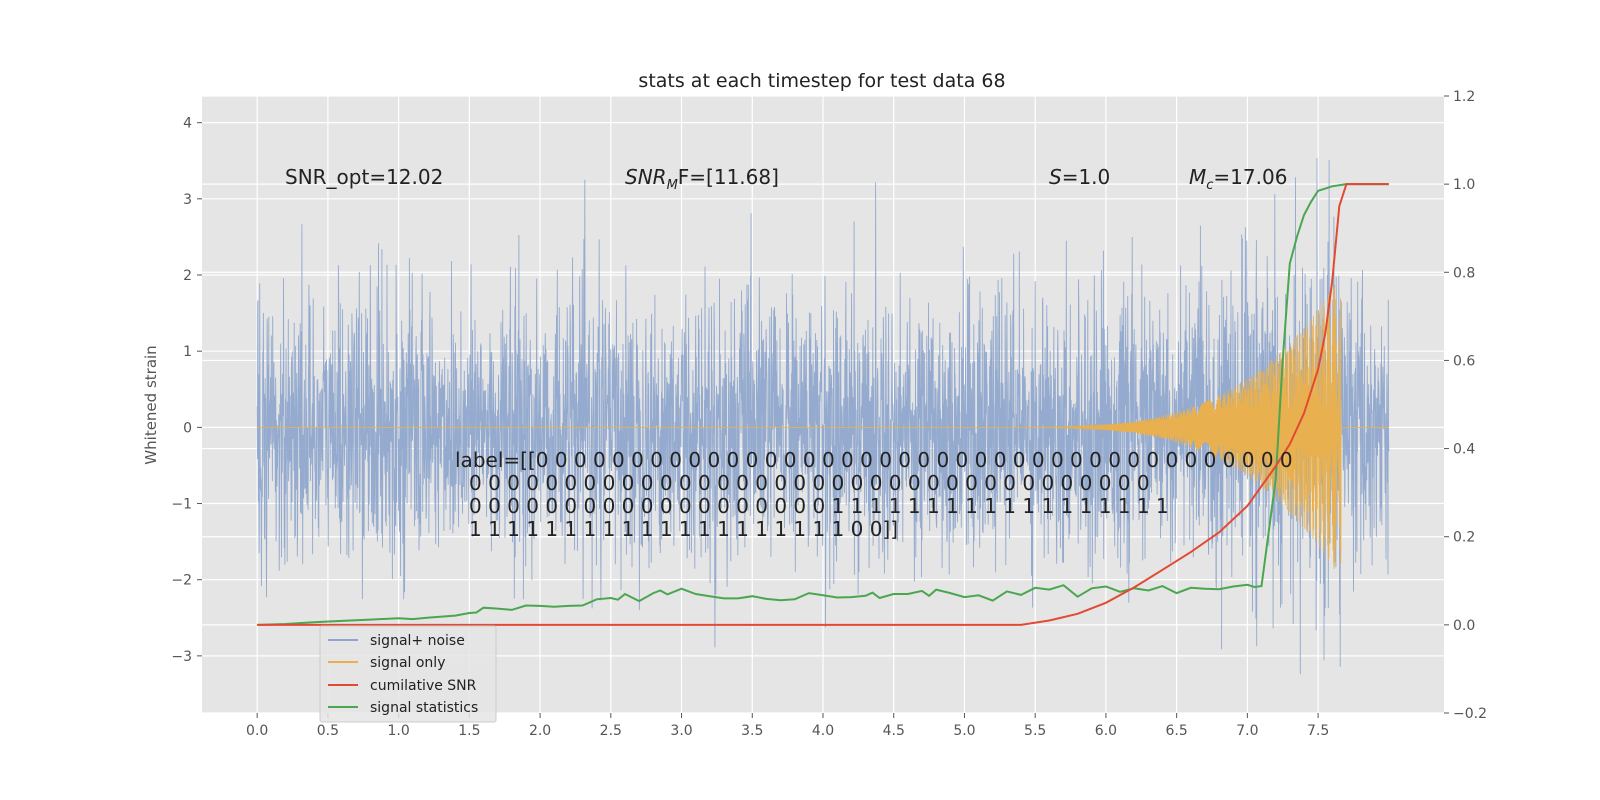 This screenshot has width=1600, height=800. What do you see at coordinates (1464, 273) in the screenshot?
I see `y-tick-label-right: 0.8` at bounding box center [1464, 273].